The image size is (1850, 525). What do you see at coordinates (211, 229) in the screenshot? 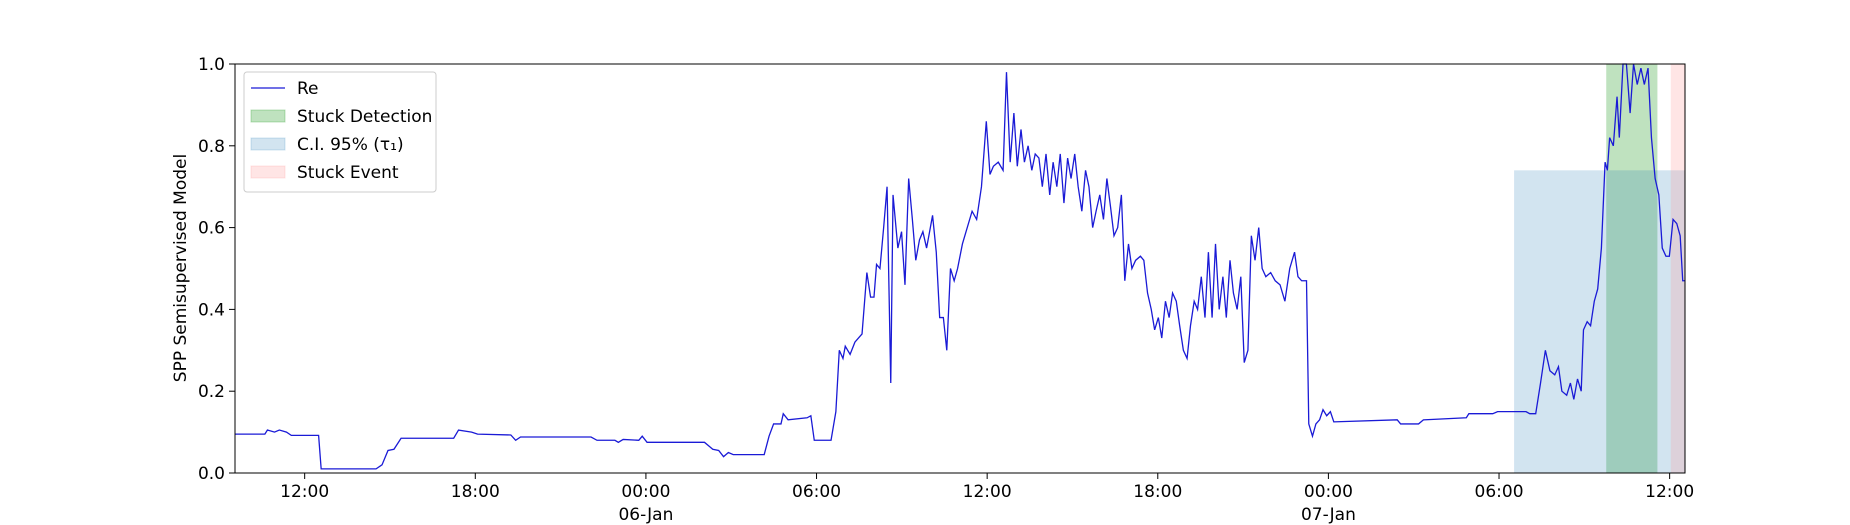
I see `y-tick-label: 0.6` at bounding box center [211, 229].